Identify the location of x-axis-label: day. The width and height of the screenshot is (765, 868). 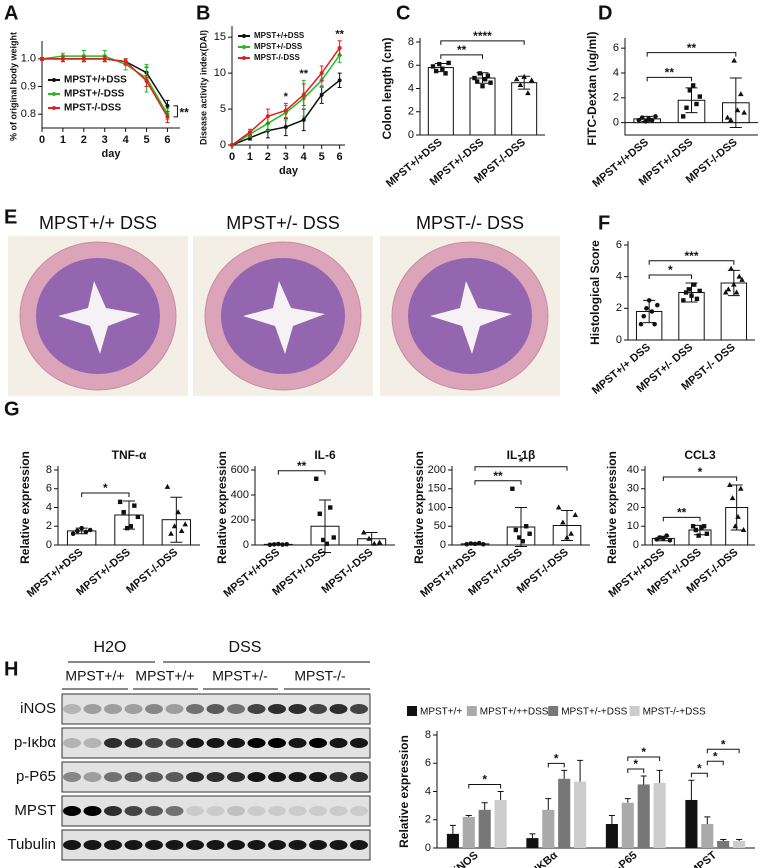
(289, 171).